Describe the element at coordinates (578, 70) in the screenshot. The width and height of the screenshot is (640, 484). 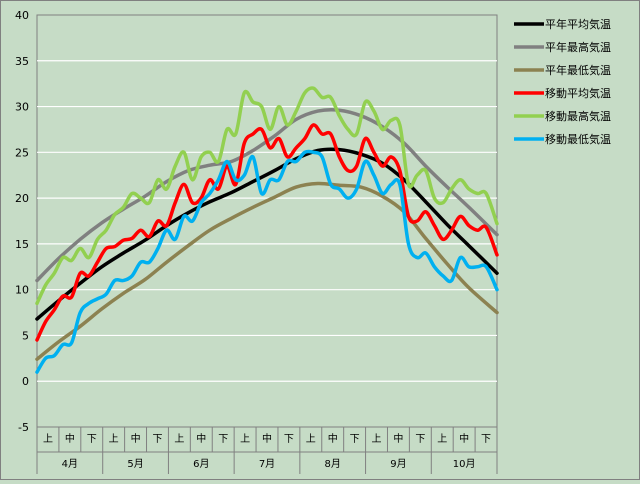
I see `legend-label: 平年最低気温` at that location.